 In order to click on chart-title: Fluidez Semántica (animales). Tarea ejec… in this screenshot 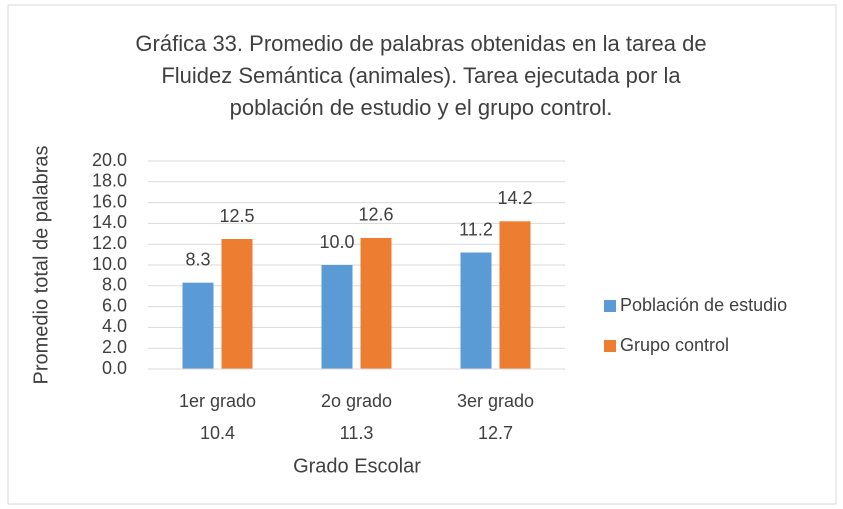, I will do `click(421, 75)`.